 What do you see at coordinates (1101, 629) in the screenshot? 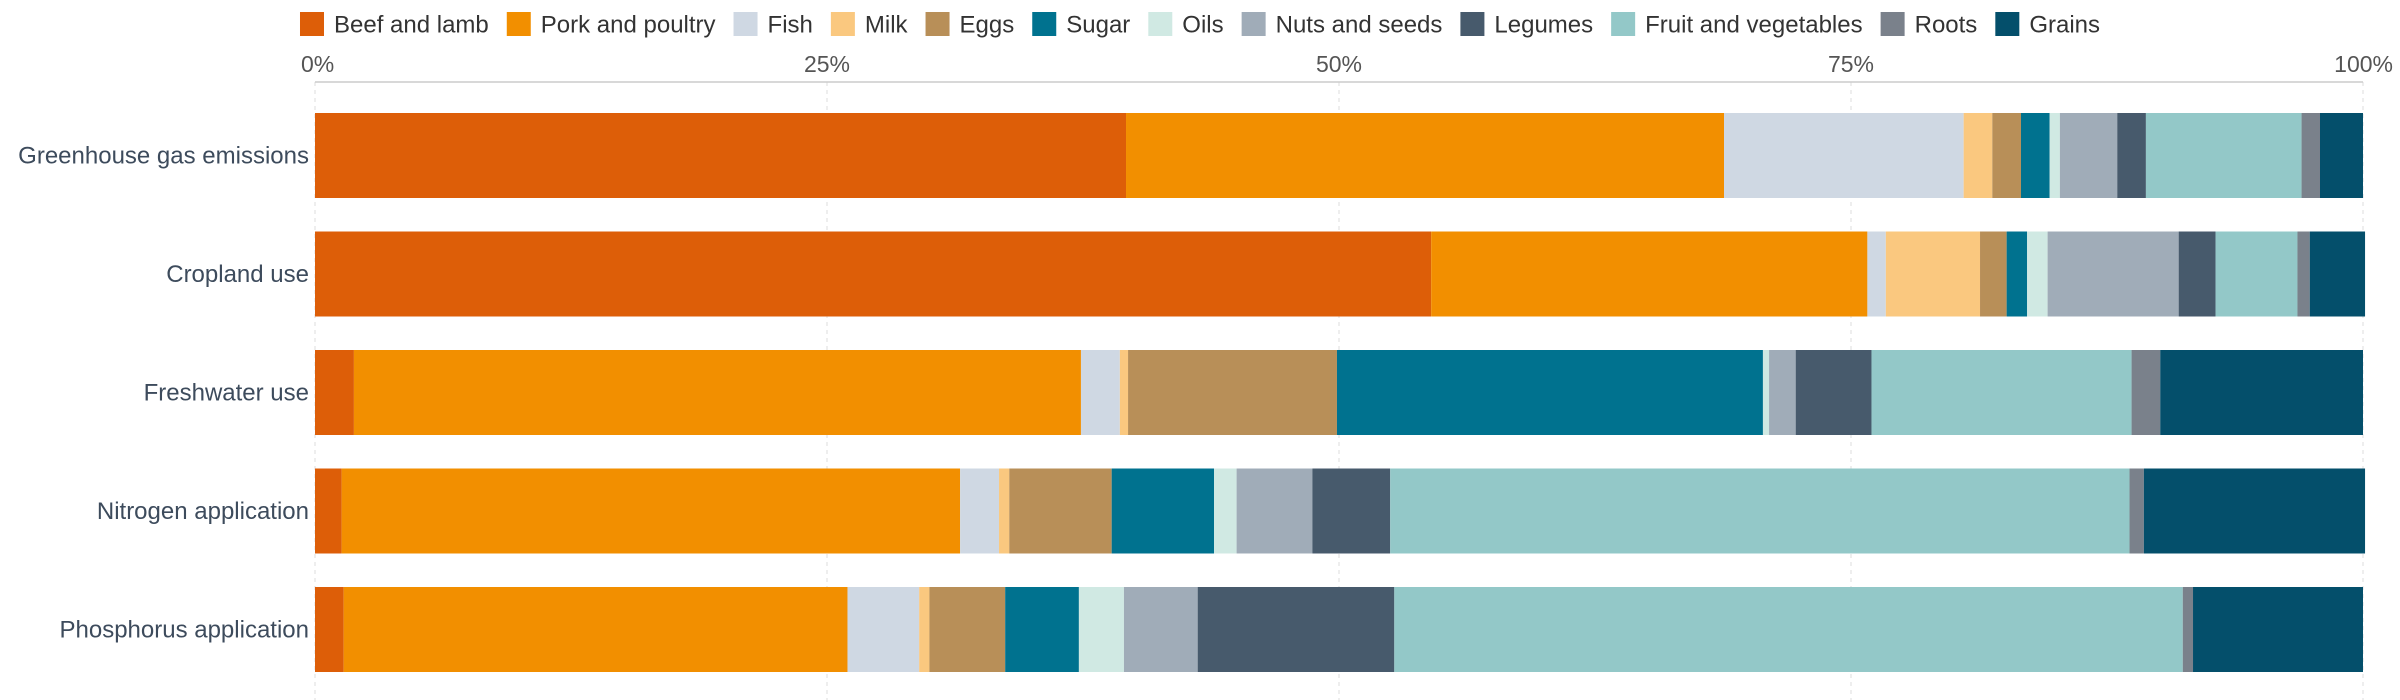
I see `bar-segment-oils-phosphorus-application` at bounding box center [1101, 629].